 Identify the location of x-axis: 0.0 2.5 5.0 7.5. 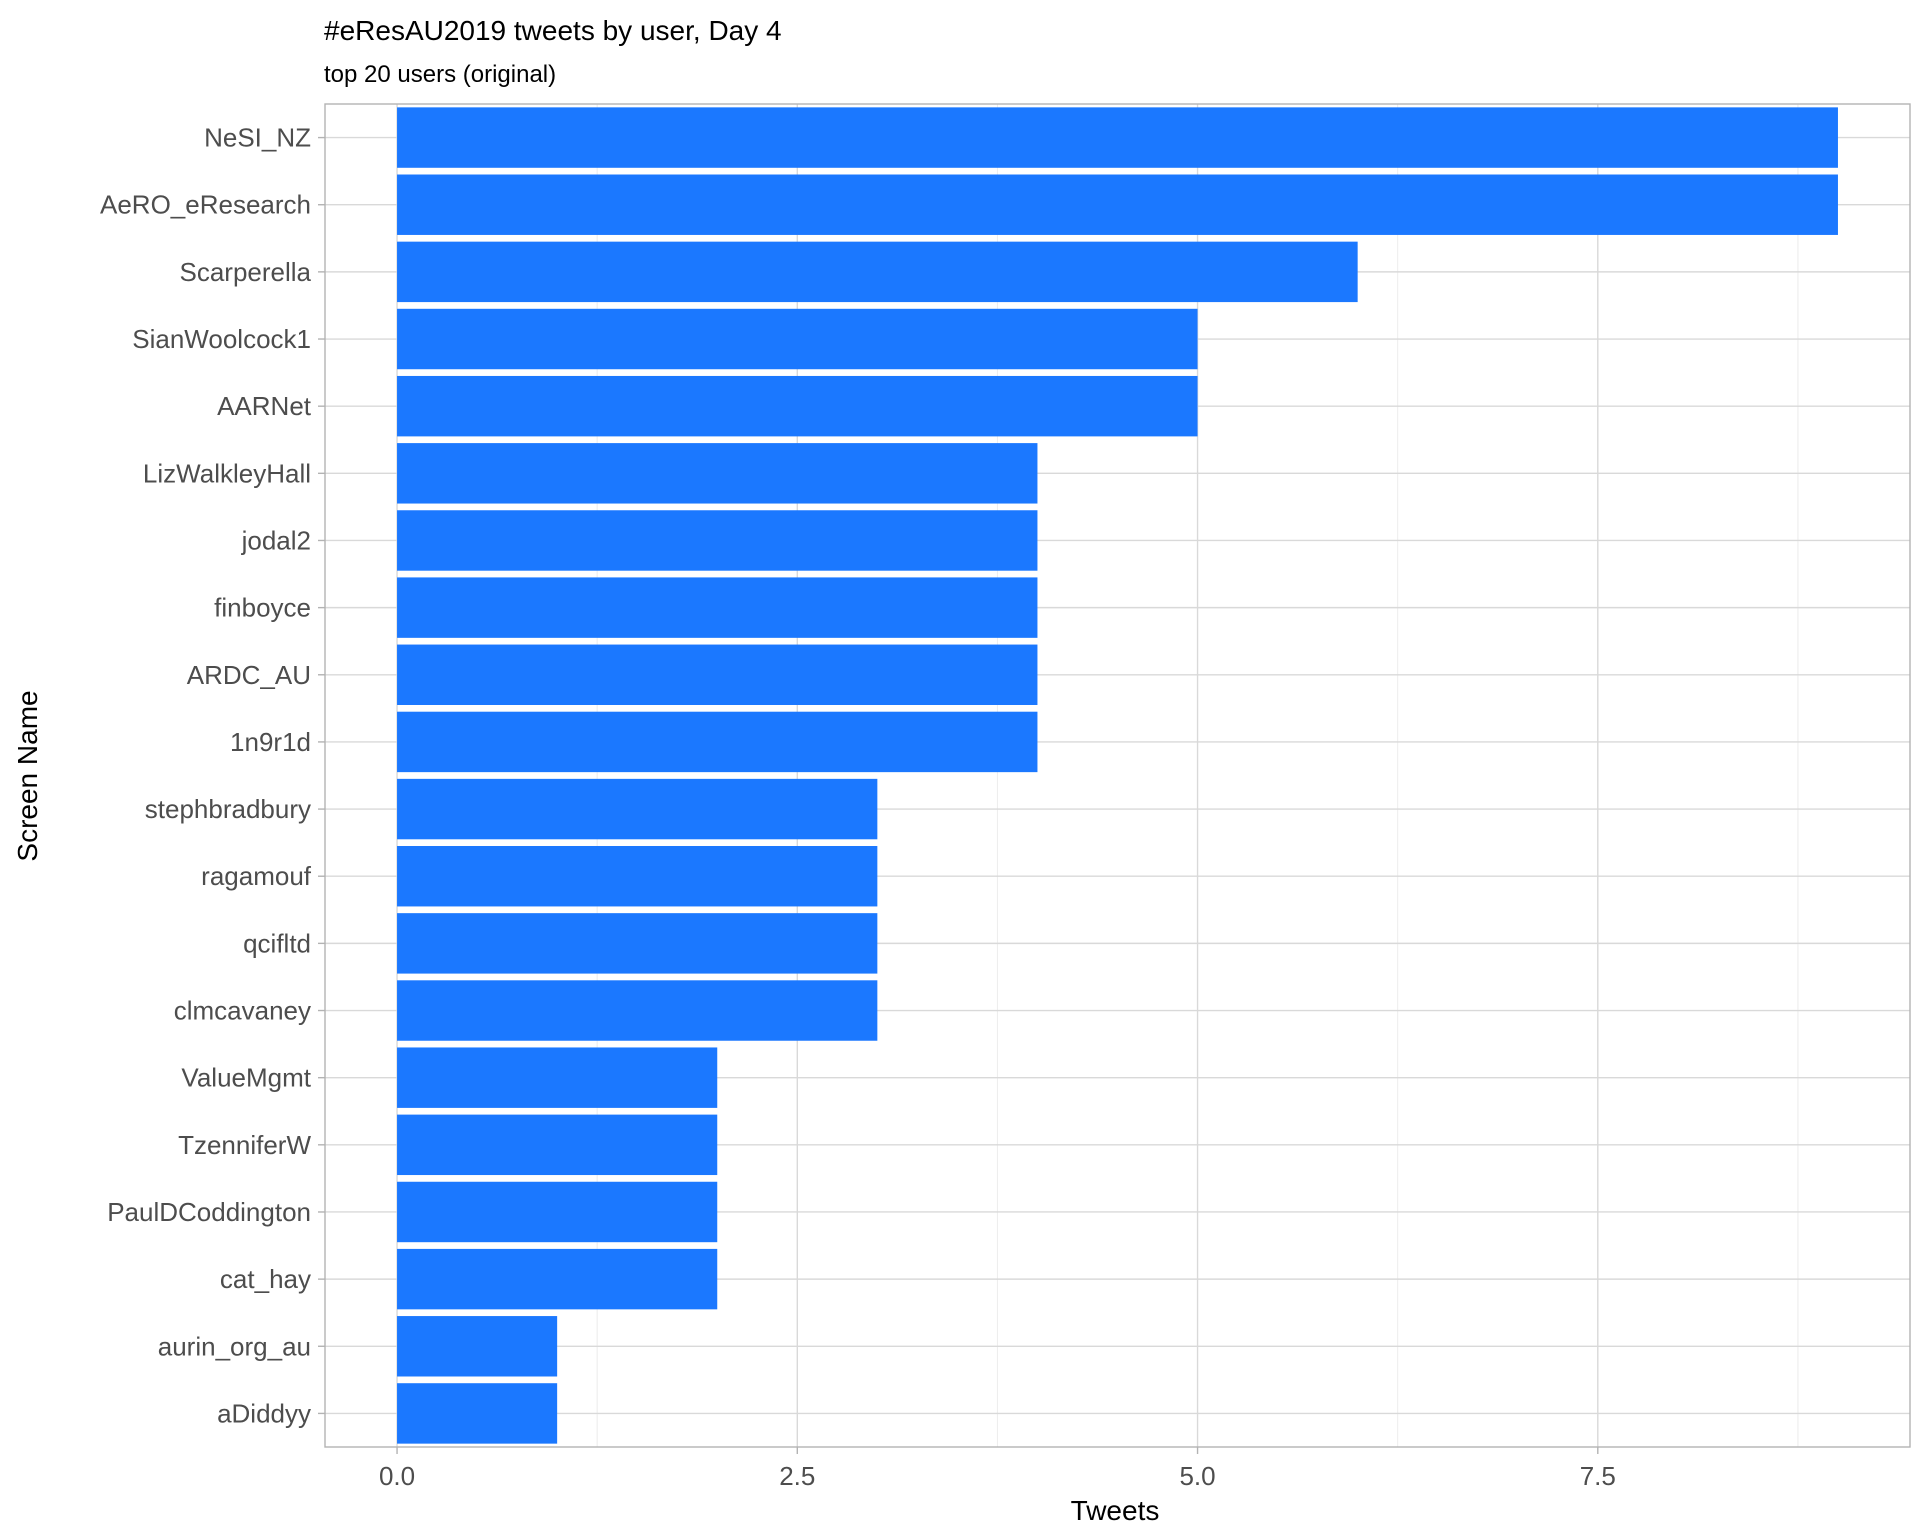
(997, 1469).